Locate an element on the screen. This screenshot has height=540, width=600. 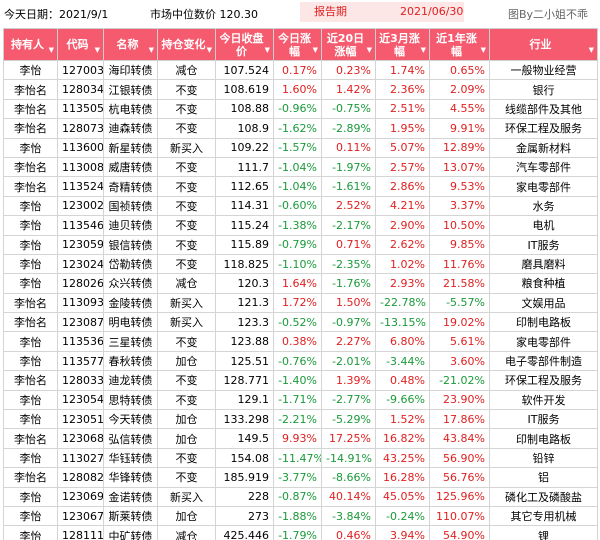
table-cell: 减仓 is located at coordinates (186, 70).